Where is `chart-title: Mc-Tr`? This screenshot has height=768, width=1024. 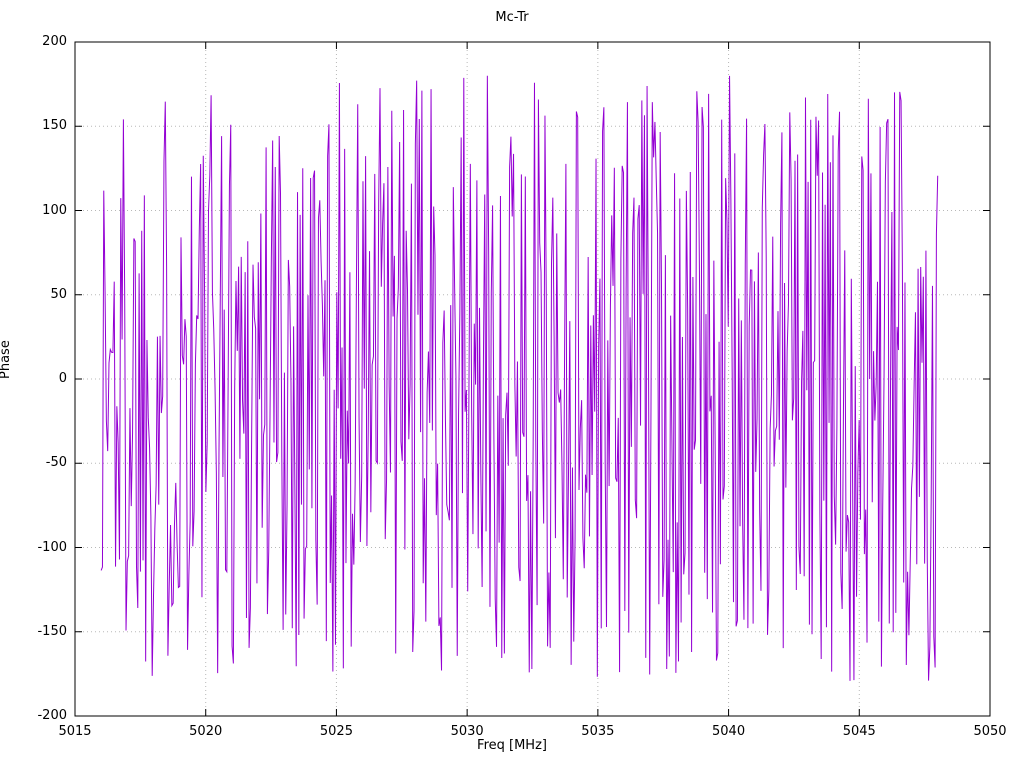 chart-title: Mc-Tr is located at coordinates (512, 17).